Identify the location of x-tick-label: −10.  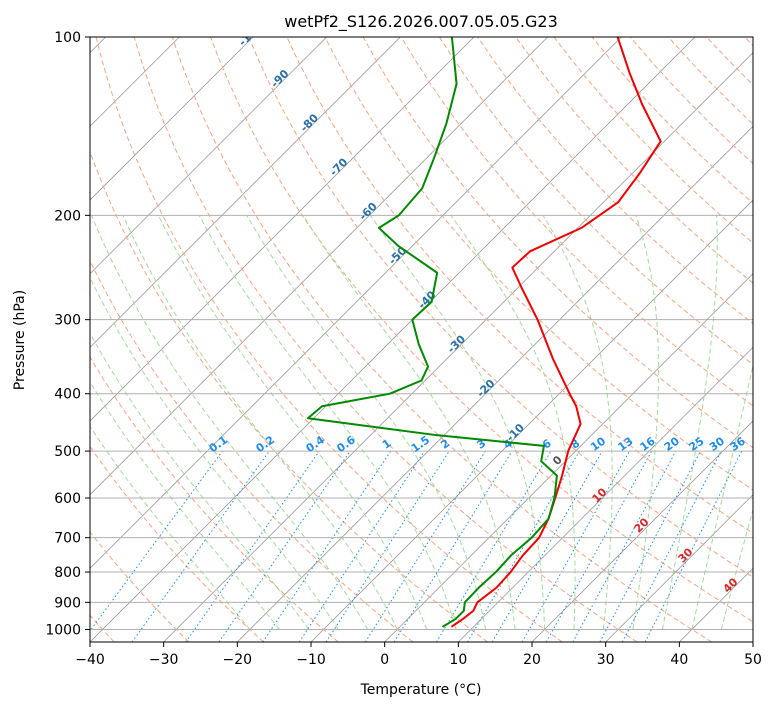
(311, 660).